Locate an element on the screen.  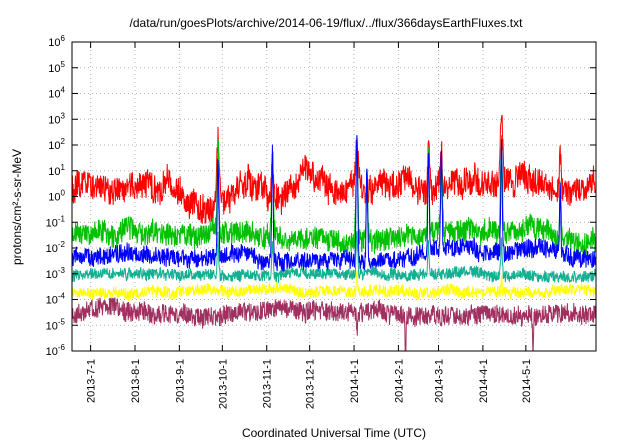
svg-text: 10⁻⁶ is located at coordinates (56, 350).